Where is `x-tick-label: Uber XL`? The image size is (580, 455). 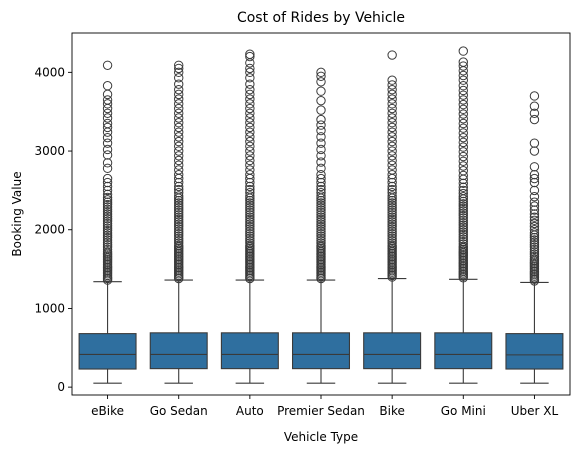
x-tick-label: Uber XL is located at coordinates (535, 411).